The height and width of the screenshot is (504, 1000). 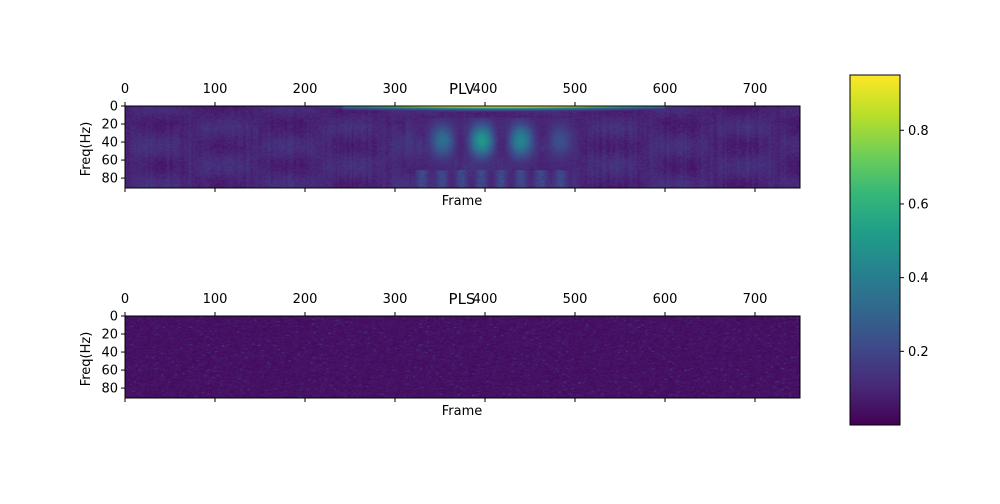 What do you see at coordinates (86, 359) in the screenshot?
I see `pls-y-axis-label: Freq(Hz)` at bounding box center [86, 359].